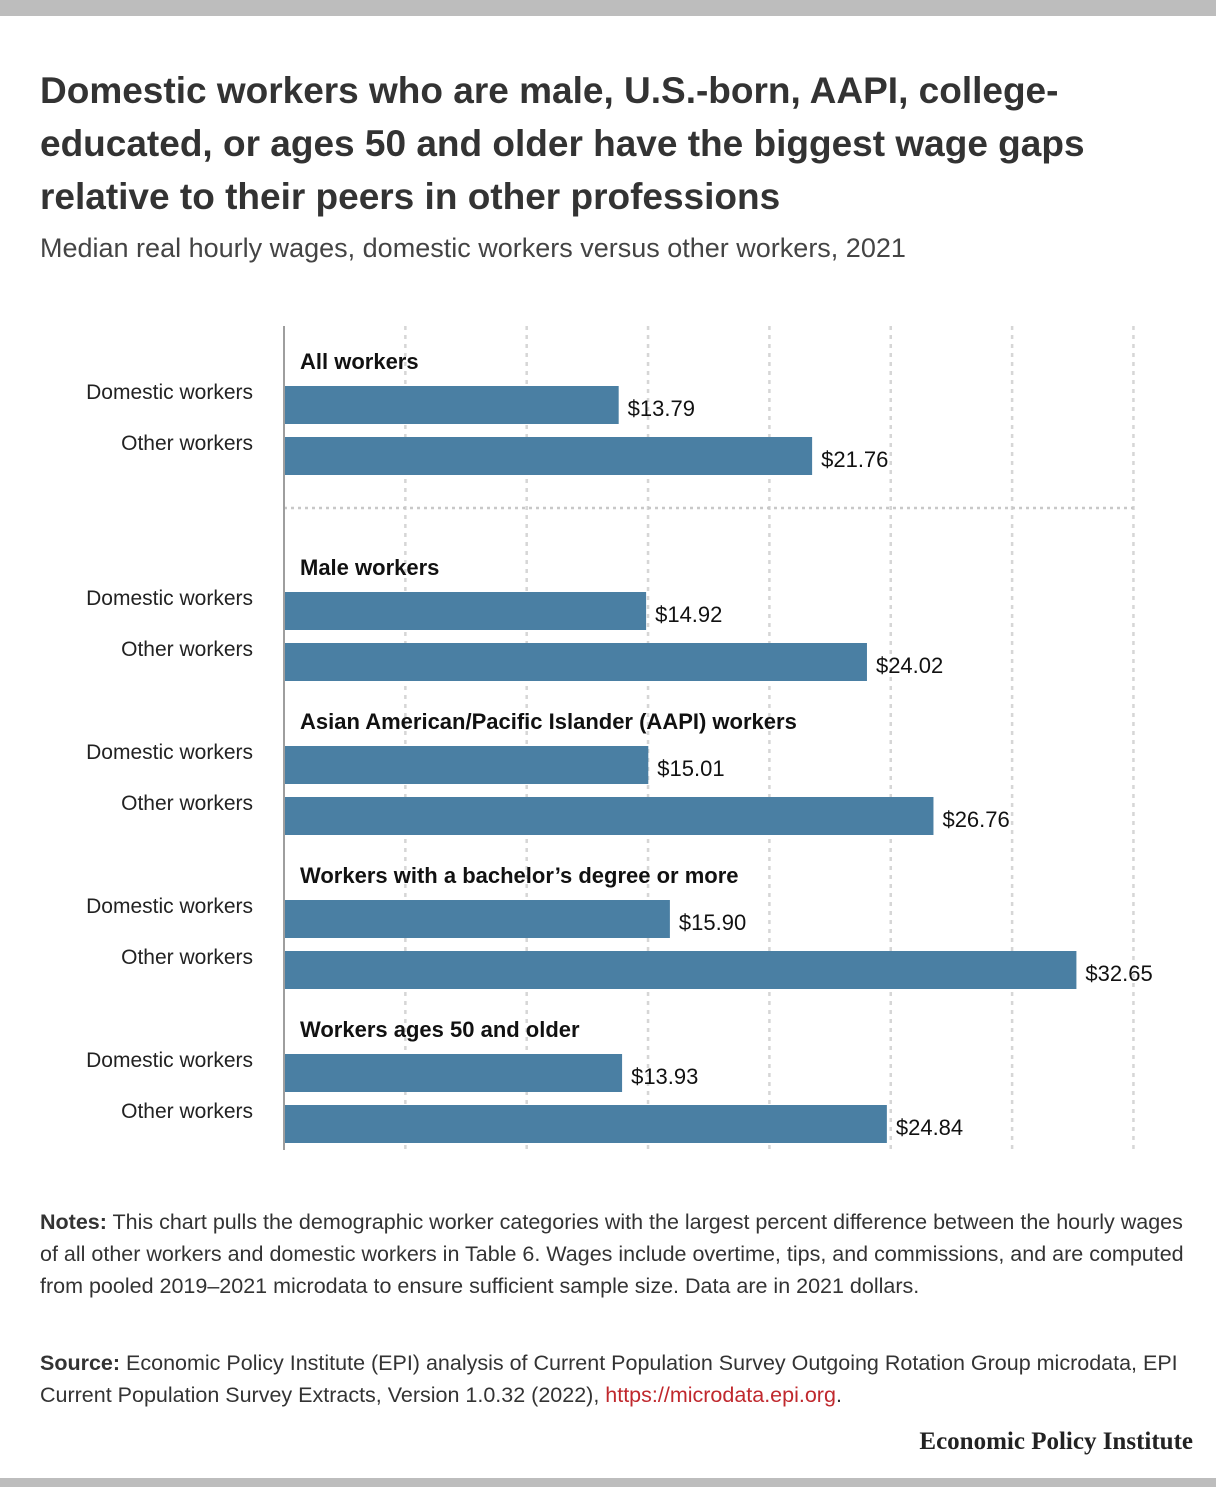 The height and width of the screenshot is (1487, 1216). What do you see at coordinates (359, 361) in the screenshot?
I see `group-title: All workers` at bounding box center [359, 361].